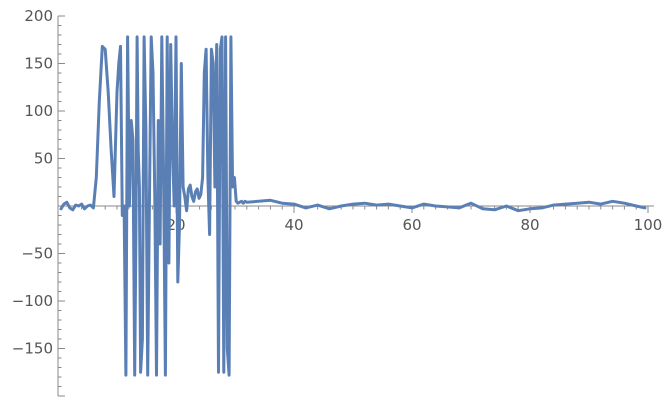  I want to click on y-tick-label: 100, so click(38, 111).